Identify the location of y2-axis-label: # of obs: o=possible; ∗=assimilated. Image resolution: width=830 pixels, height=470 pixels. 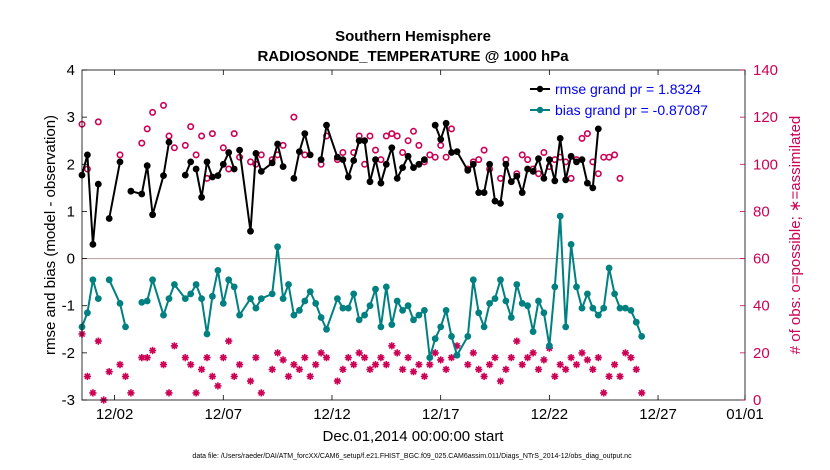
(795, 235).